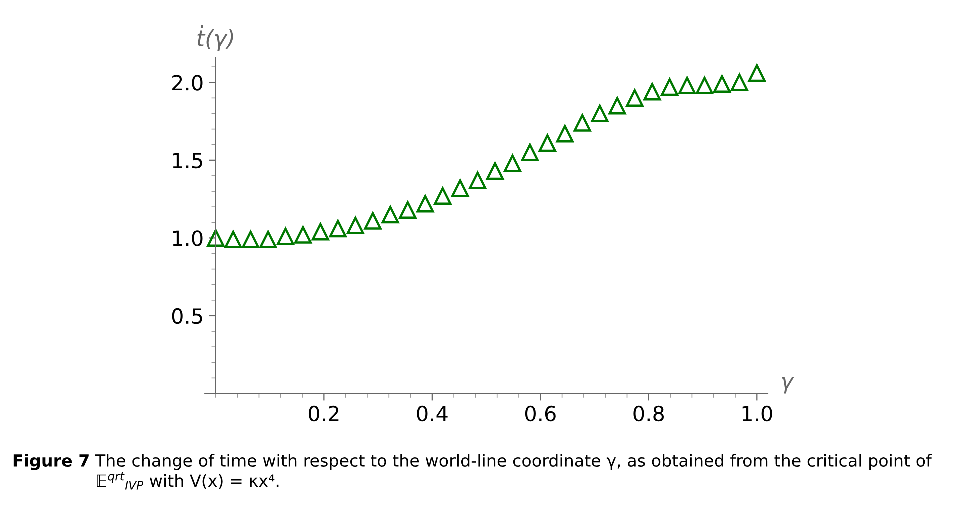 The image size is (954, 525). Describe the element at coordinates (216, 39) in the screenshot. I see `y-axis-title: ṫ(γ)` at that location.